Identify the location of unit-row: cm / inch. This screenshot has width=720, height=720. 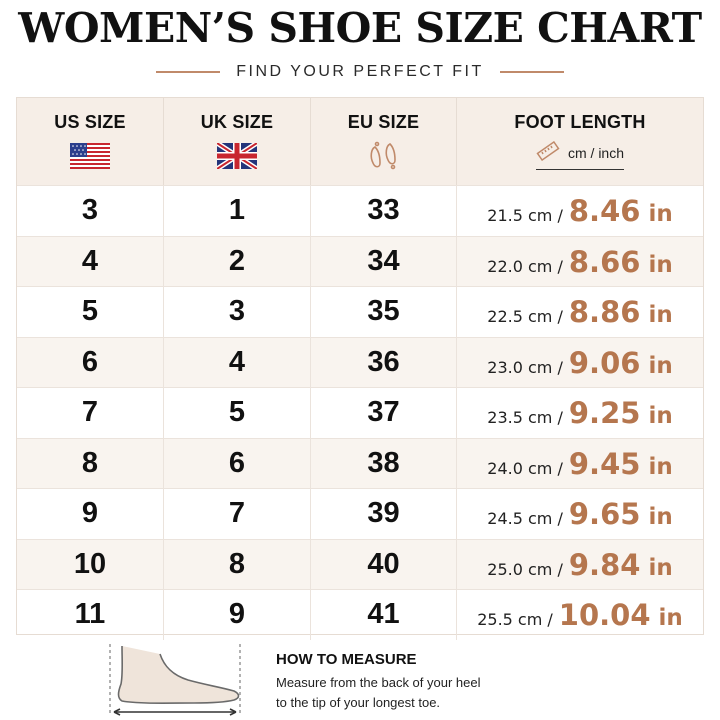
(579, 155).